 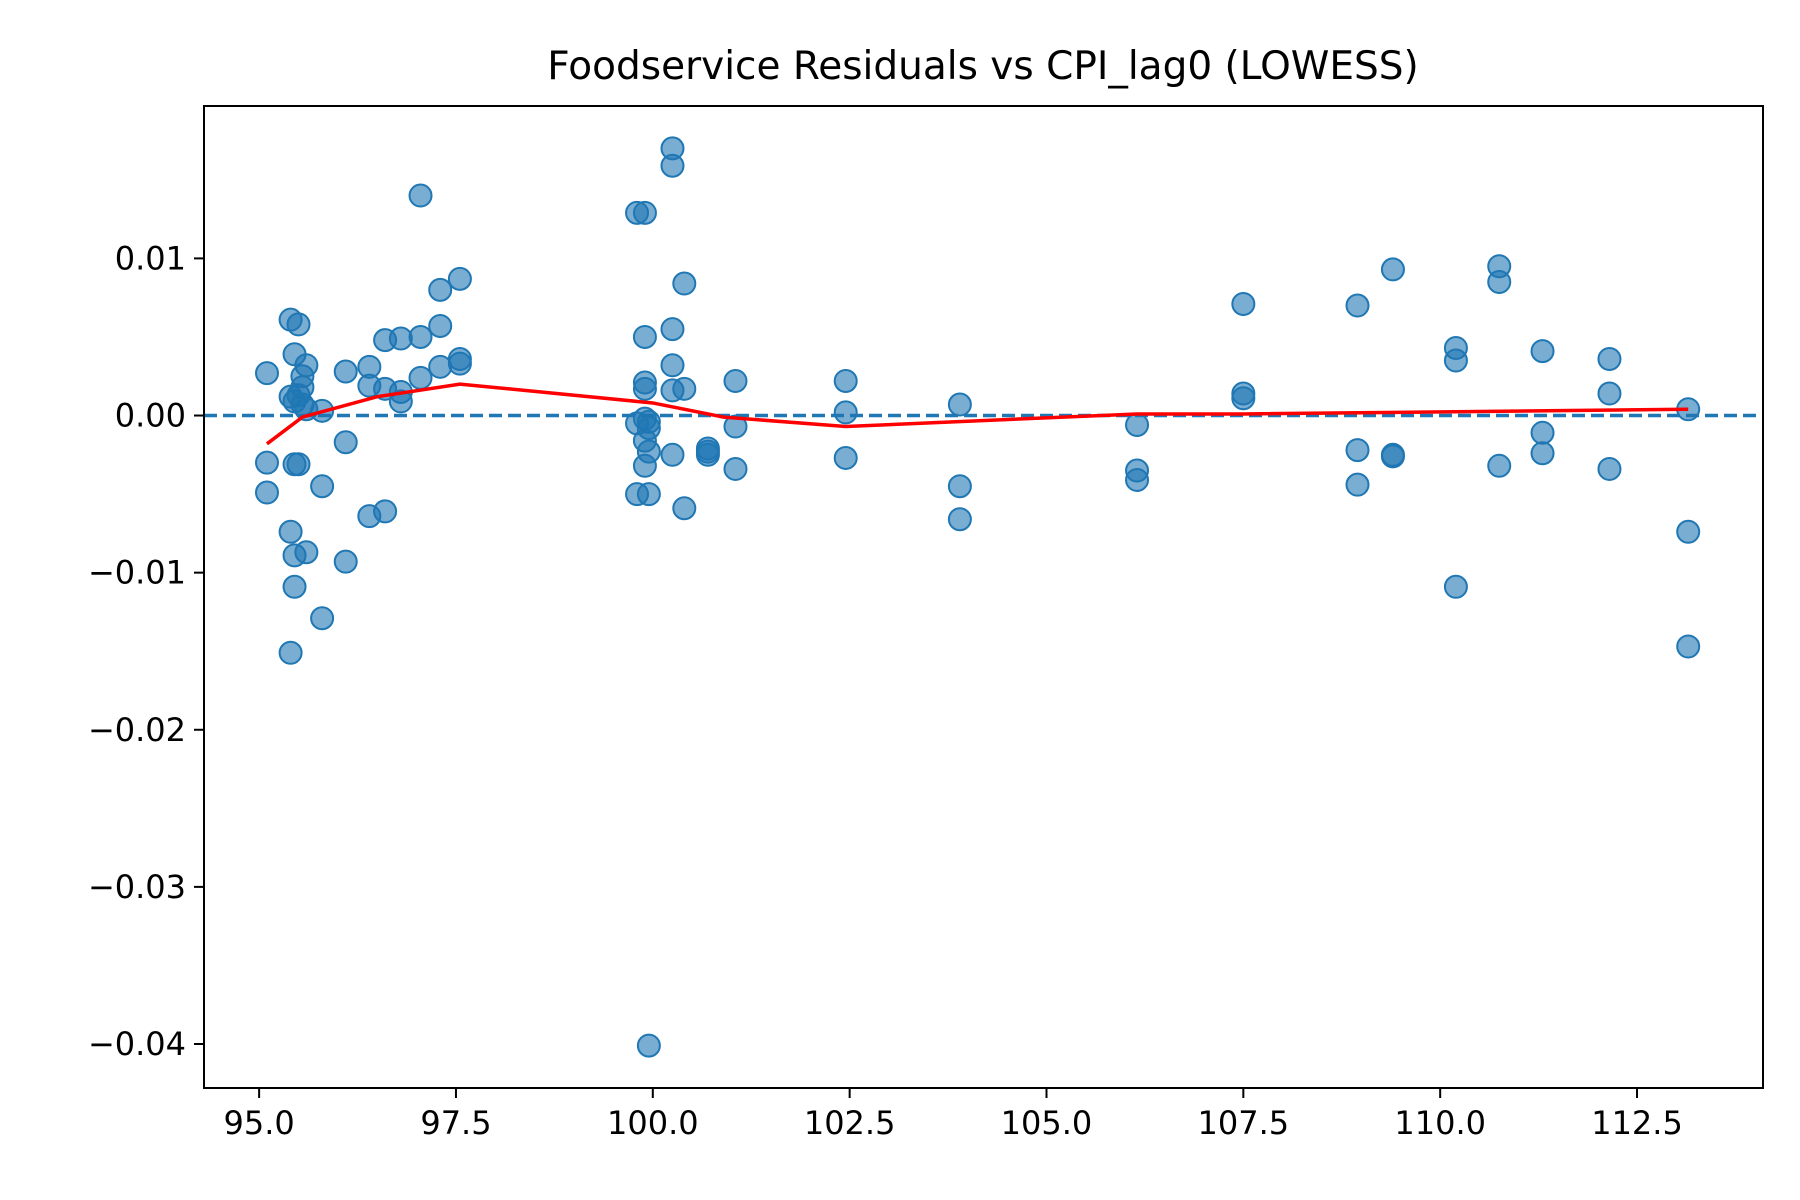 I want to click on x-tick-label: 112.5, so click(x=1637, y=1123).